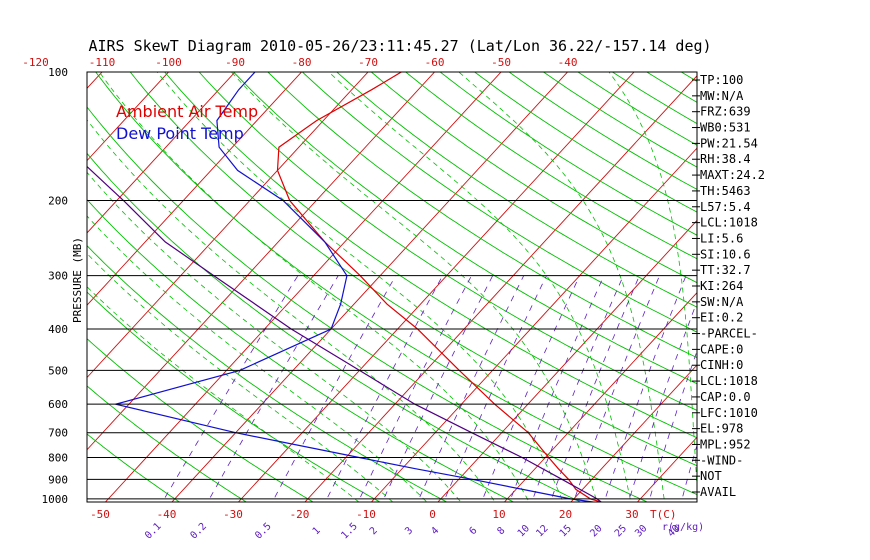 The image size is (870, 560). What do you see at coordinates (721, 286) in the screenshot?
I see `stat-entry: KI:264` at bounding box center [721, 286].